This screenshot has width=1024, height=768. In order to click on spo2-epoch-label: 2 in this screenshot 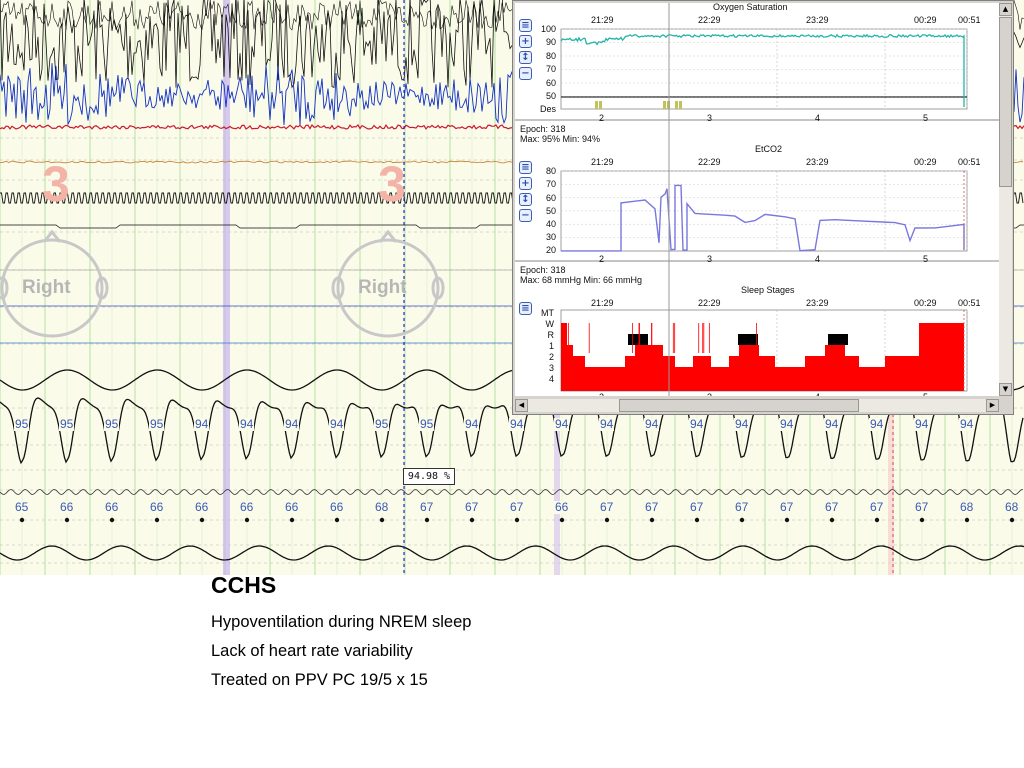, I will do `click(602, 118)`.